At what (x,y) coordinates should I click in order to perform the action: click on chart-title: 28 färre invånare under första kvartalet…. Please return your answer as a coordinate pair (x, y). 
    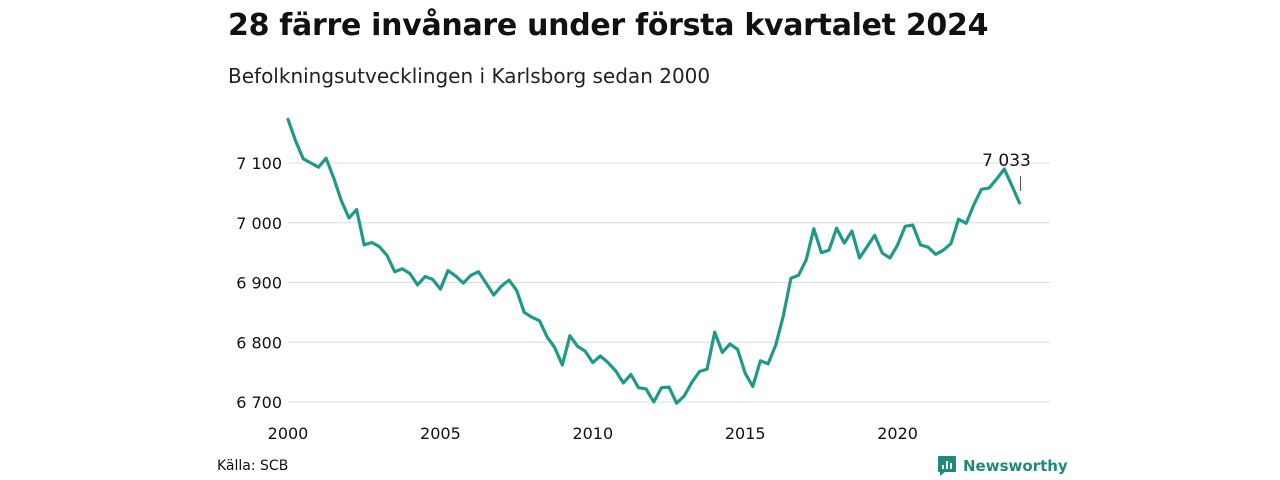
    Looking at the image, I should click on (608, 25).